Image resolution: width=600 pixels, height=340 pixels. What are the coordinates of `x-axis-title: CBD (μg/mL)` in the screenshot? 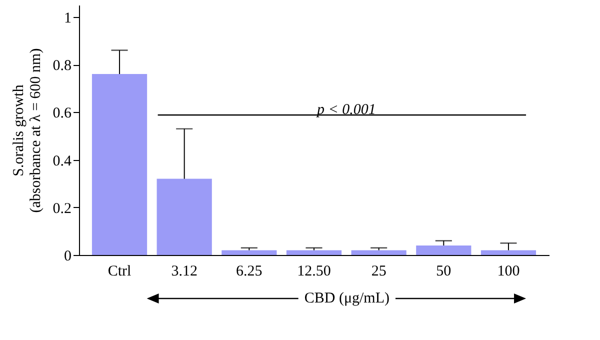 It's located at (347, 298).